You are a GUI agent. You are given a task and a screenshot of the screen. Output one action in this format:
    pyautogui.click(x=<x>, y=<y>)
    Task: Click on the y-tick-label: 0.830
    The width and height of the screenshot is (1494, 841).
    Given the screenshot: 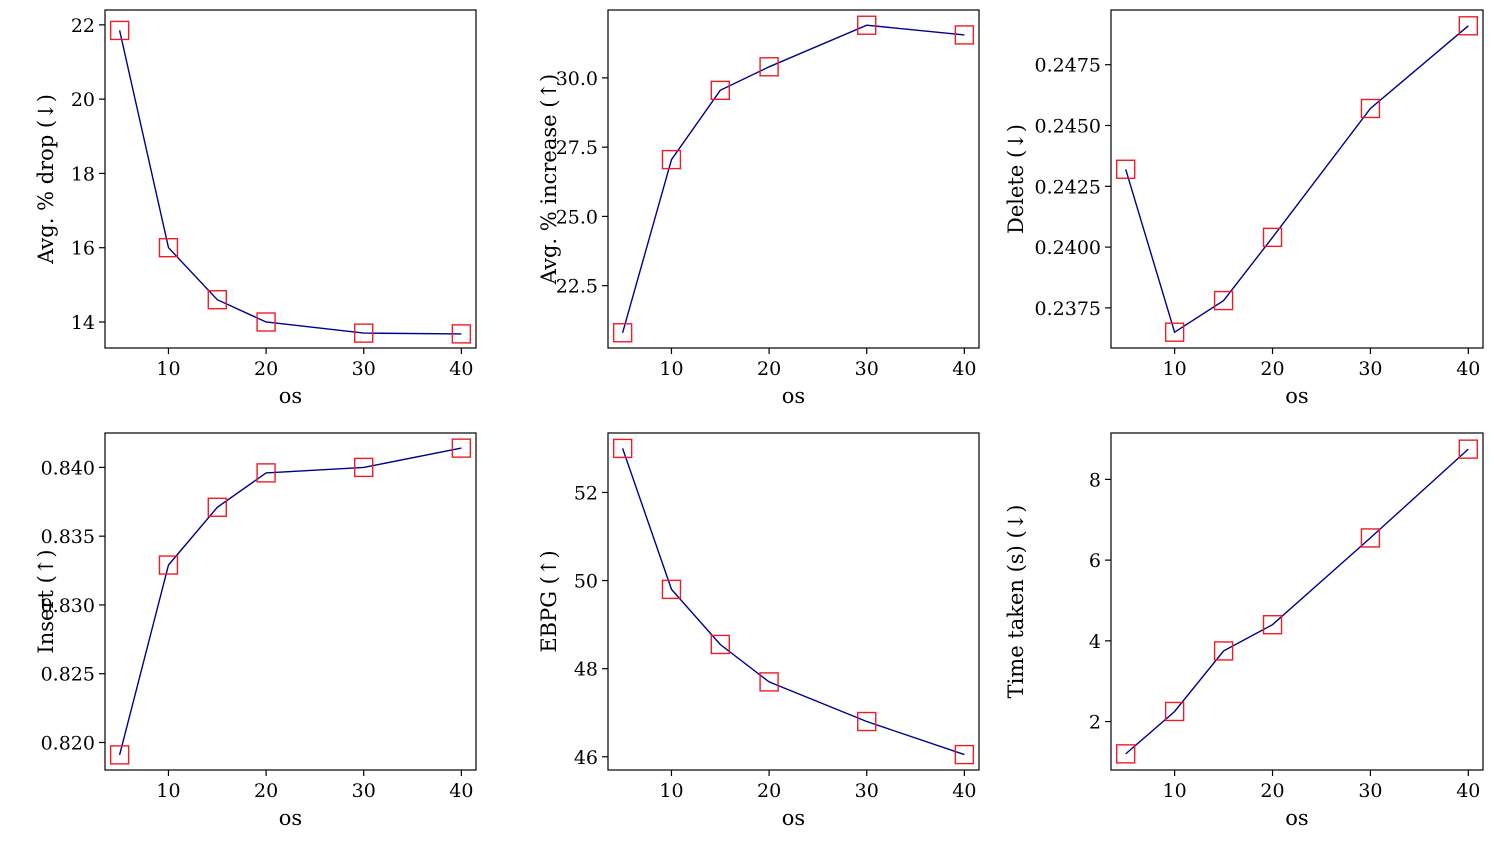 What is the action you would take?
    pyautogui.click(x=68, y=606)
    